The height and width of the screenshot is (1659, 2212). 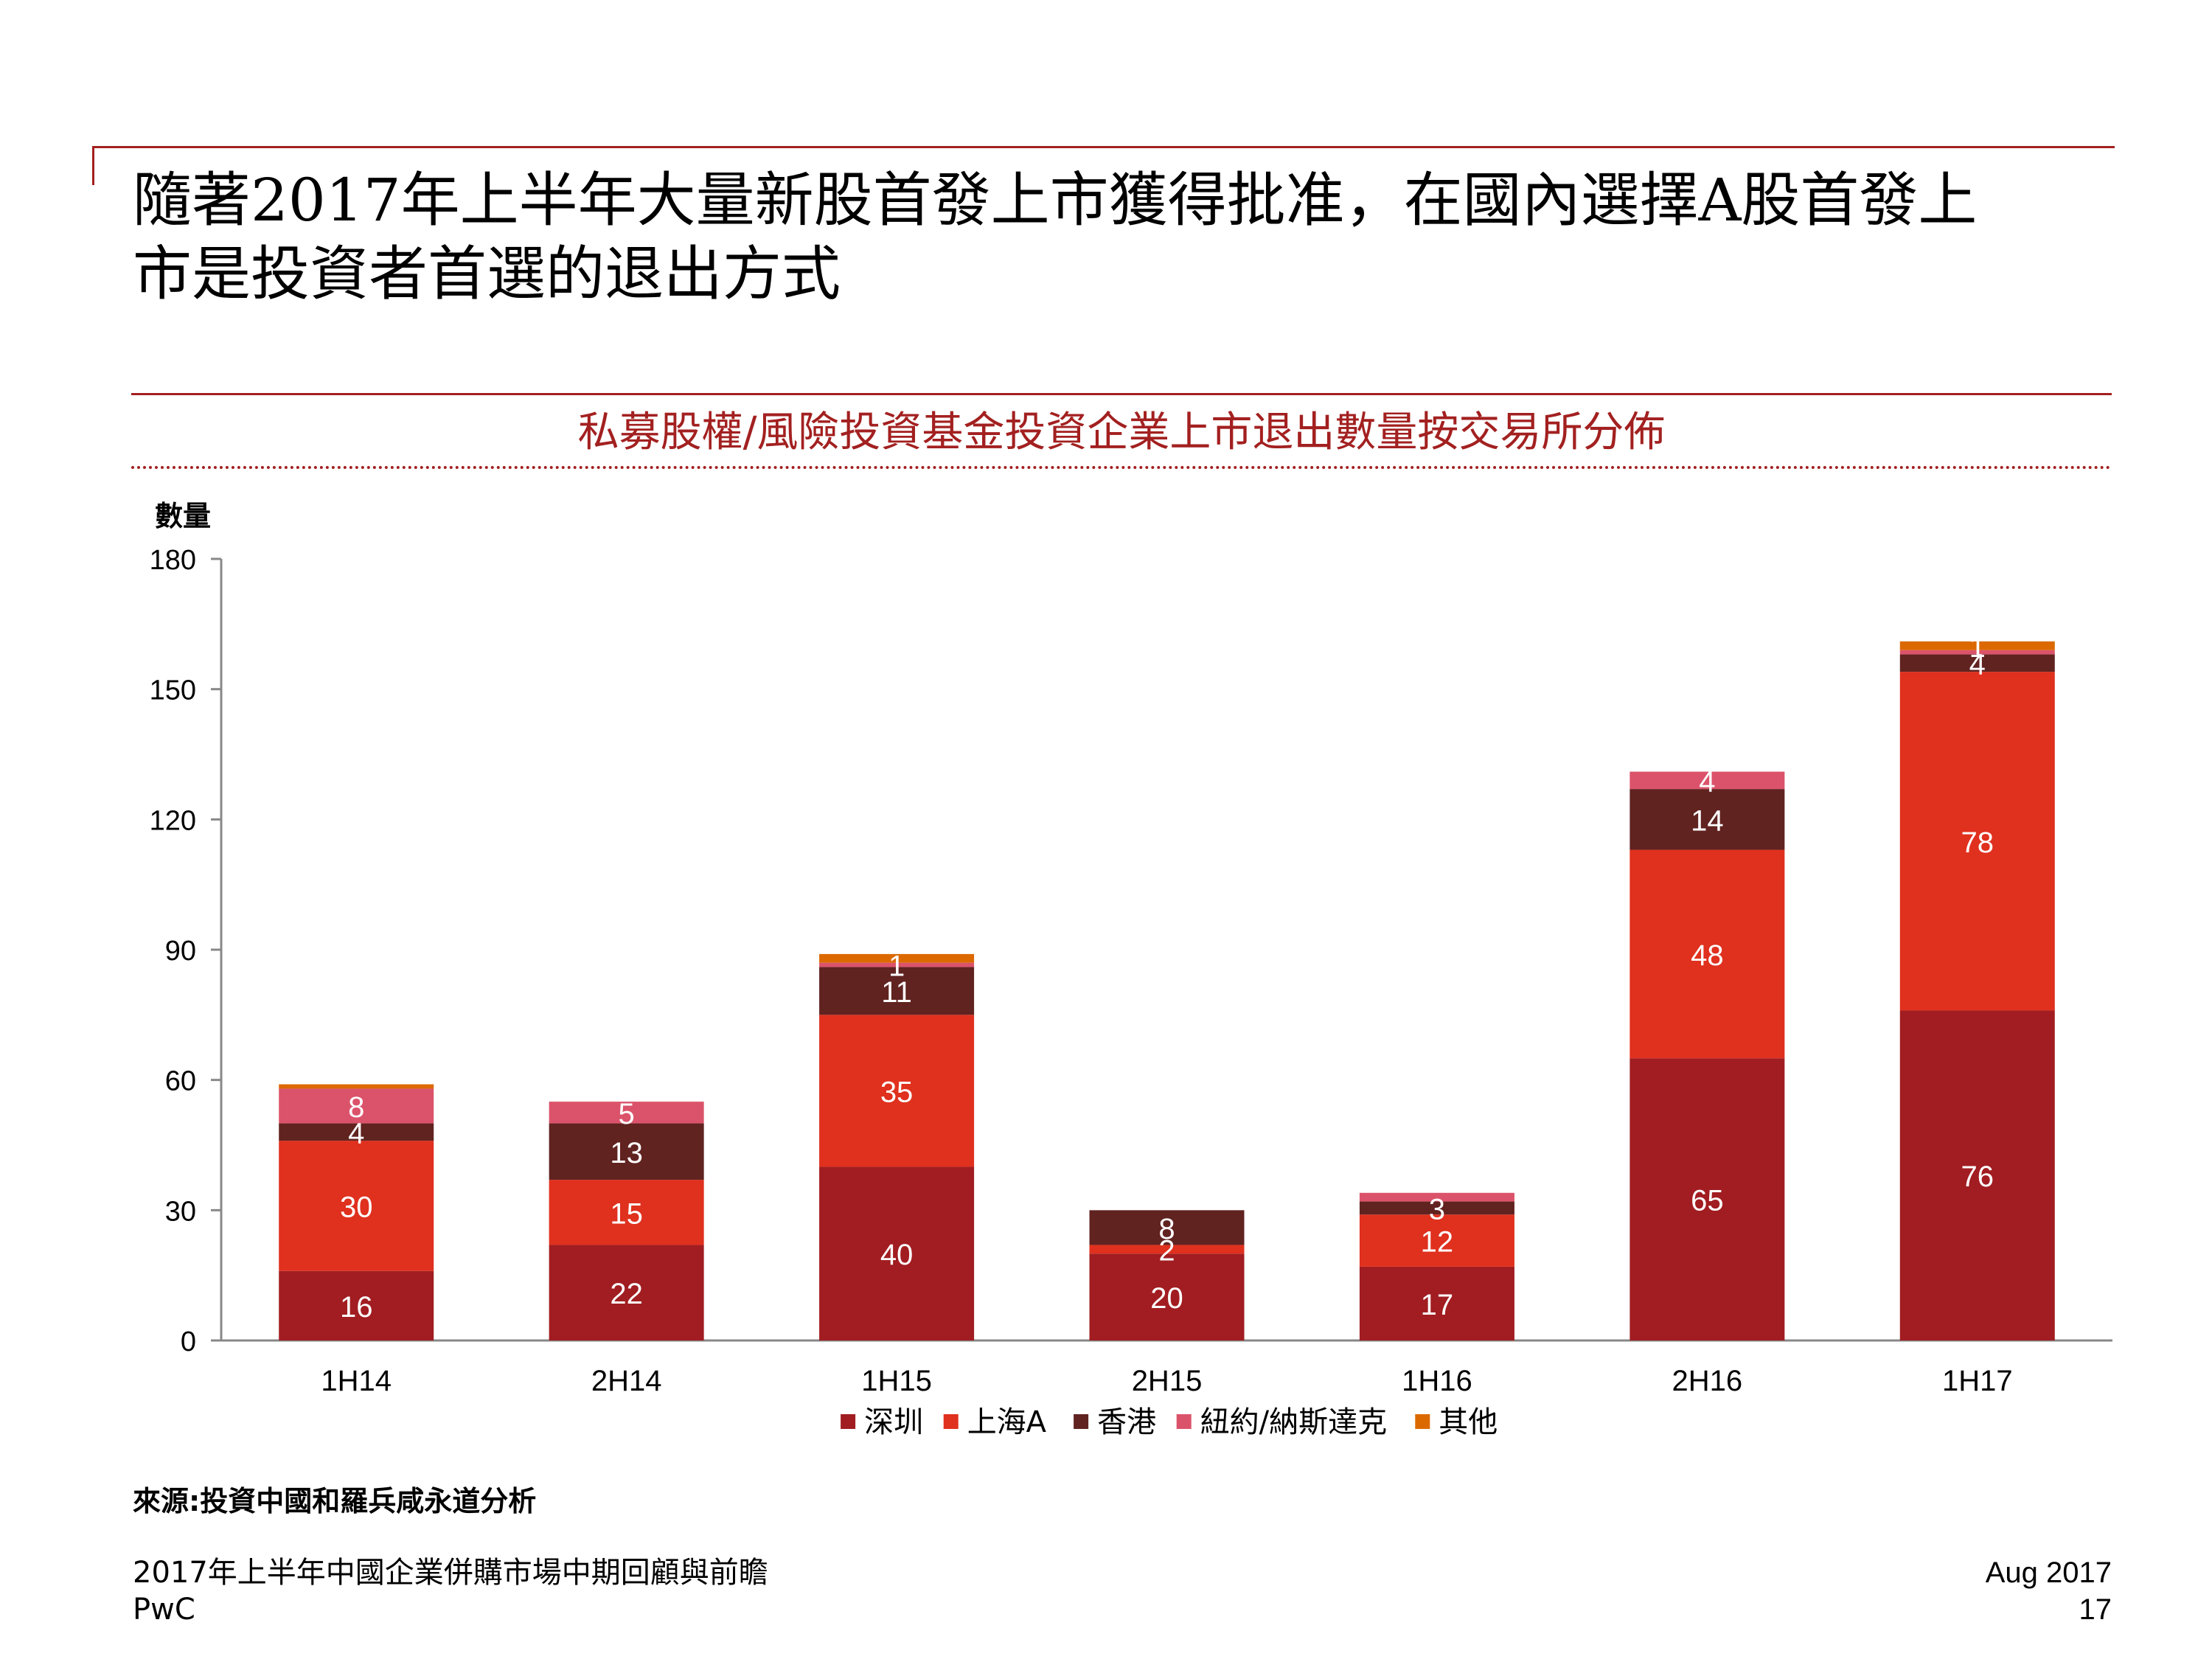 I want to click on chart-title: 私募股權/風險投資基金投資企業上市退出數量按交易所分佈, so click(x=1121, y=432).